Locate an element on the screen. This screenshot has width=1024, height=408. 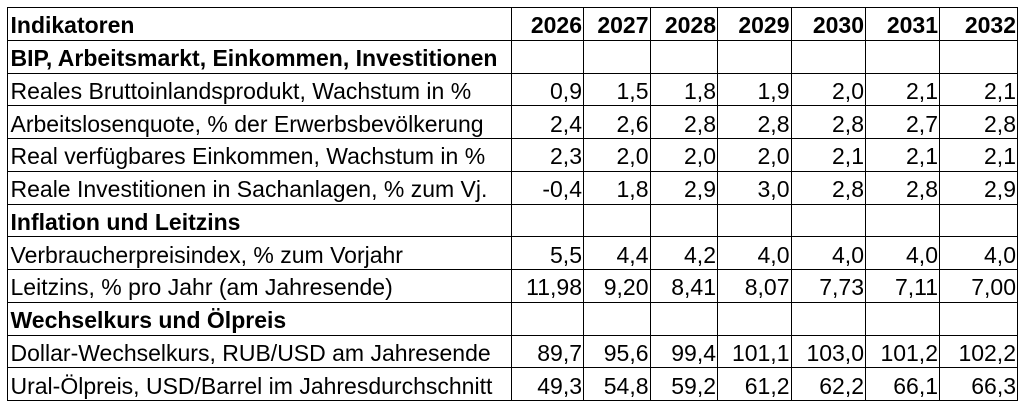
value-cell: 59,2 is located at coordinates (683, 384).